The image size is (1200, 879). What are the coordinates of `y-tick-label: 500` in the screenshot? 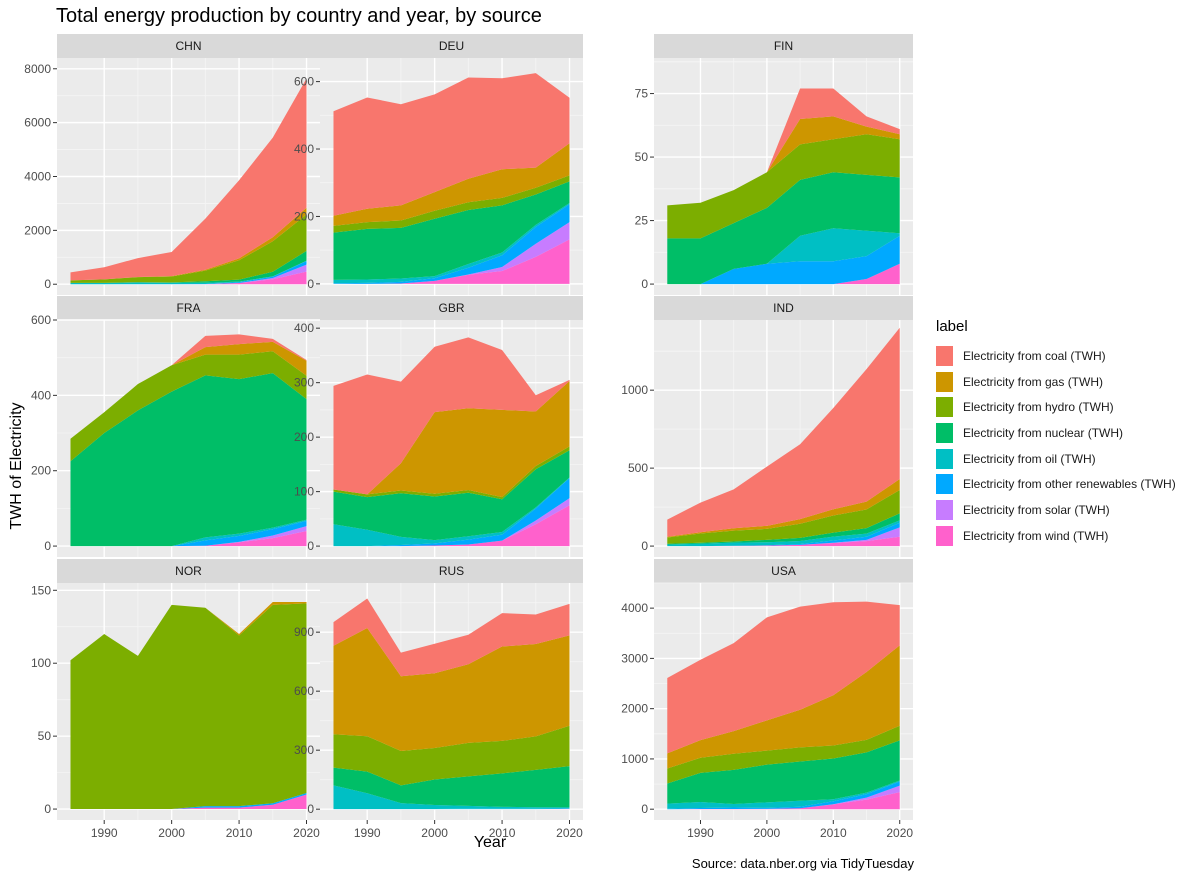 It's located at (638, 468).